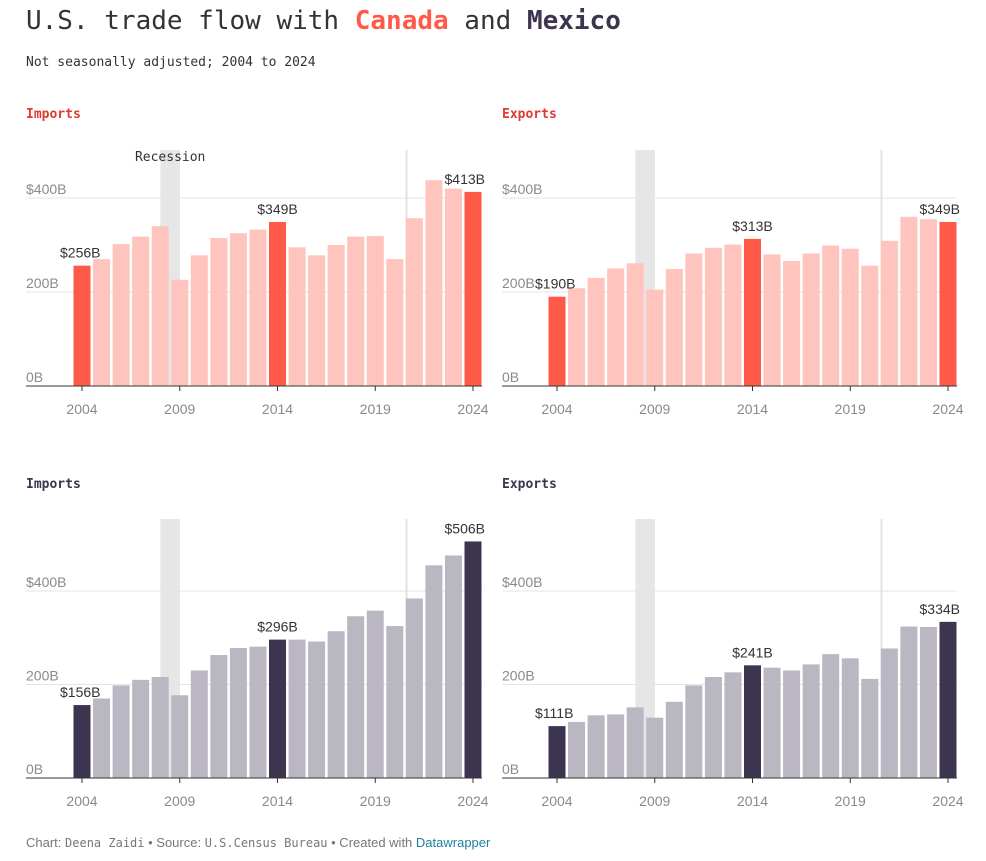 This screenshot has width=986, height=861. I want to click on canada-imports-xtick-2019: 2019, so click(375, 409).